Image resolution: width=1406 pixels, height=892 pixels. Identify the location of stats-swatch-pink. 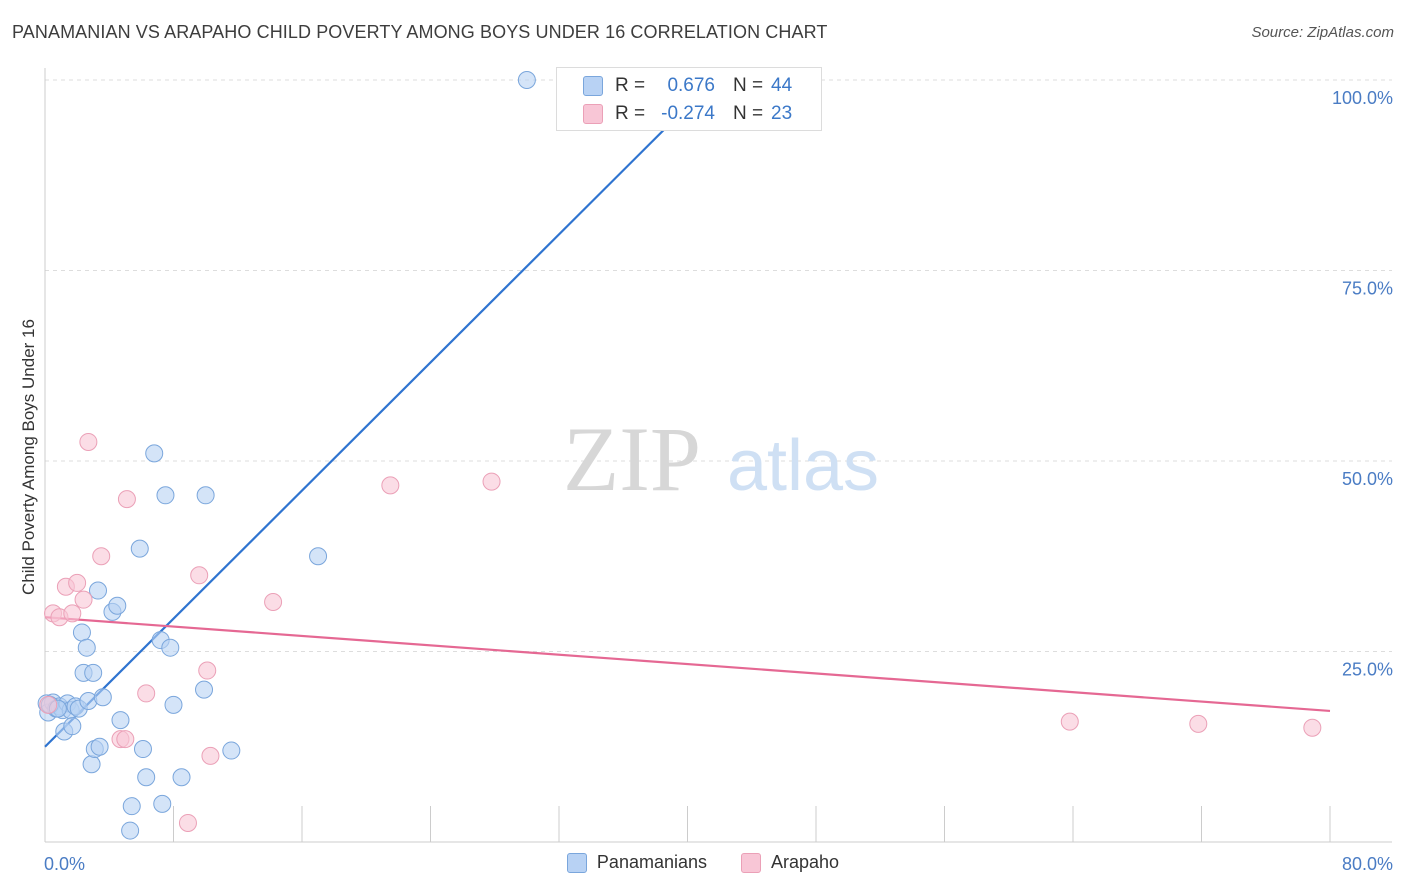
(593, 114).